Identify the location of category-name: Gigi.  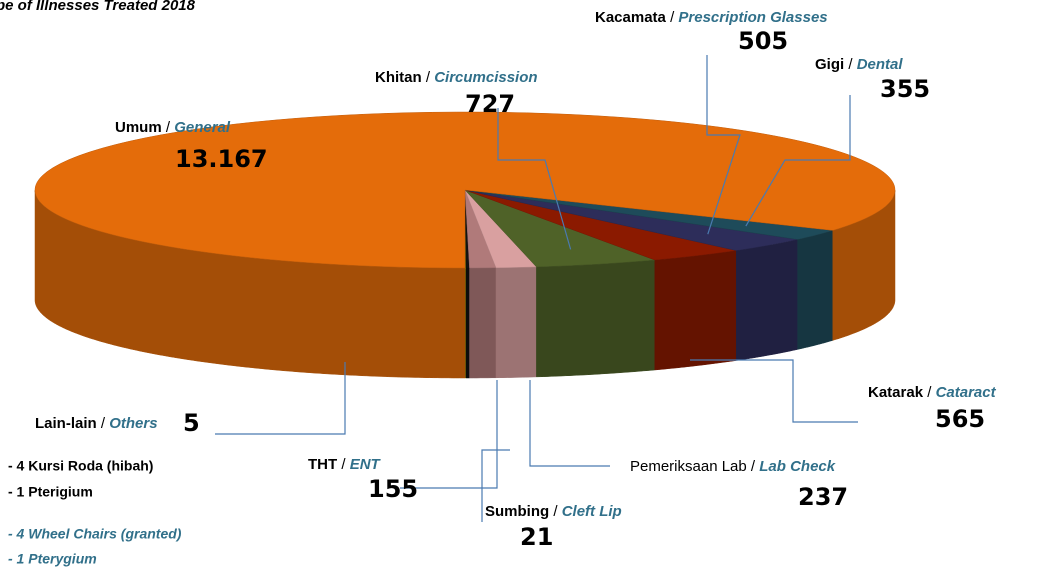
(829, 64).